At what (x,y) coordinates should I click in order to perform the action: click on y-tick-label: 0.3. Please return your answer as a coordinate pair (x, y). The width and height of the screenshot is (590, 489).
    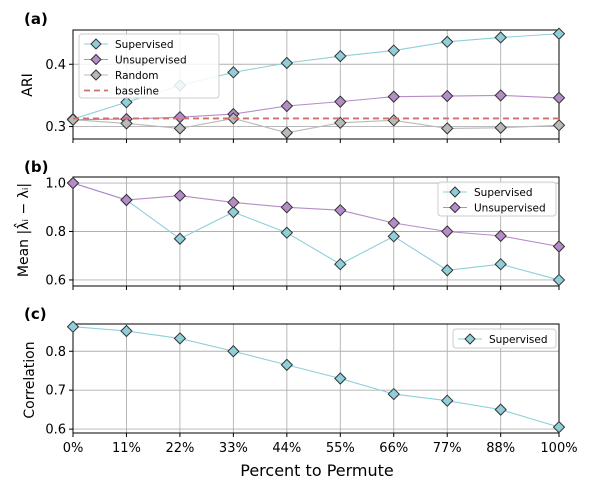
    Looking at the image, I should click on (55, 127).